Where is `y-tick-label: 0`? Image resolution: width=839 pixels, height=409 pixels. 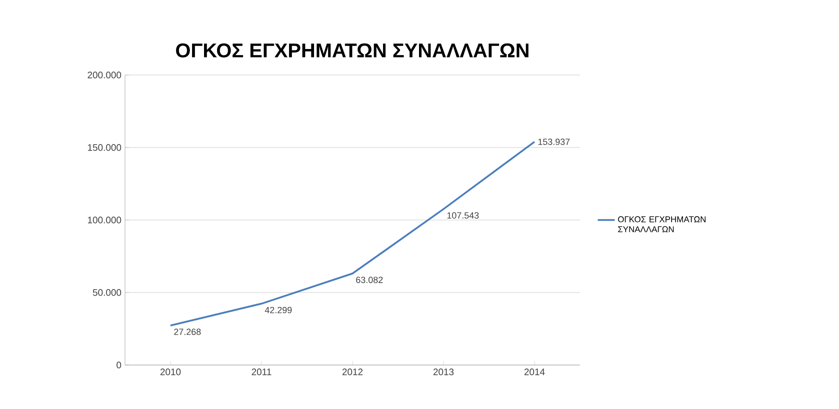 y-tick-label: 0 is located at coordinates (119, 365).